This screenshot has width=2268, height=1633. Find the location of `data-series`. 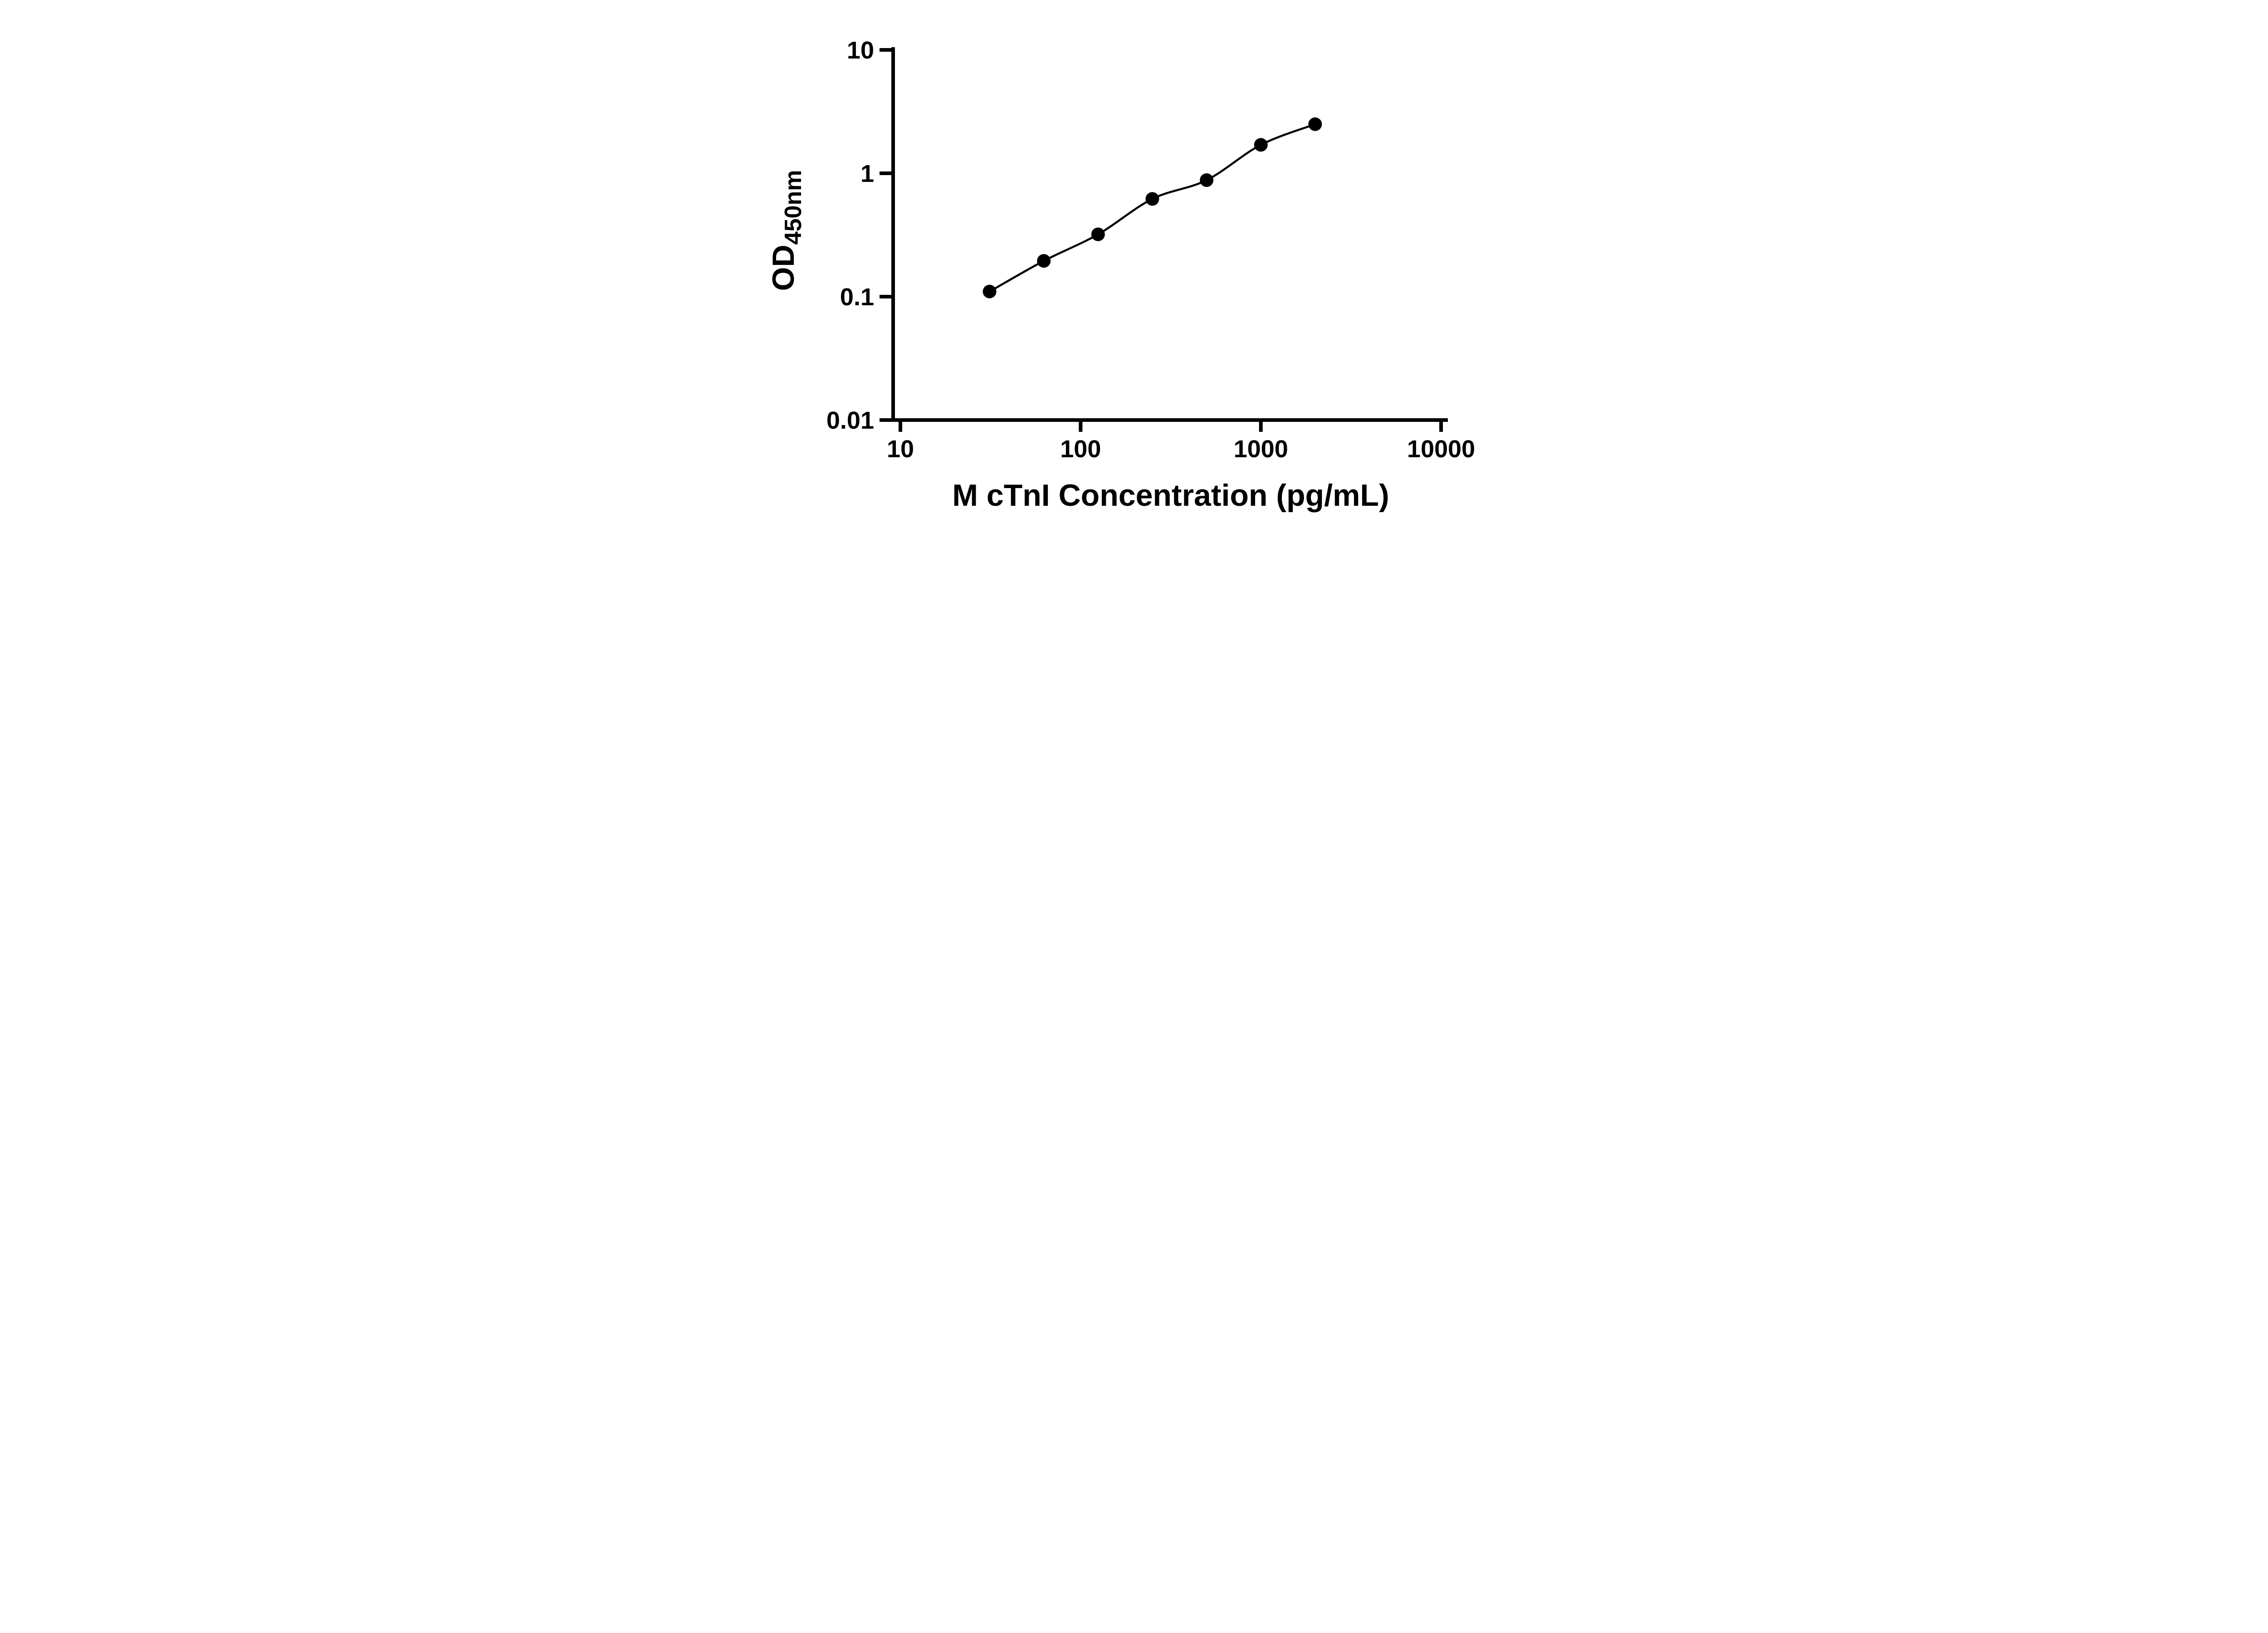

data-series is located at coordinates (1152, 207).